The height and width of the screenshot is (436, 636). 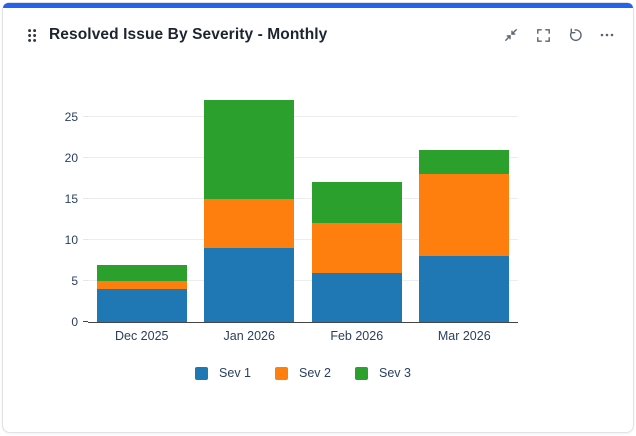 I want to click on x-tick-label: Mar 2026, so click(x=464, y=336).